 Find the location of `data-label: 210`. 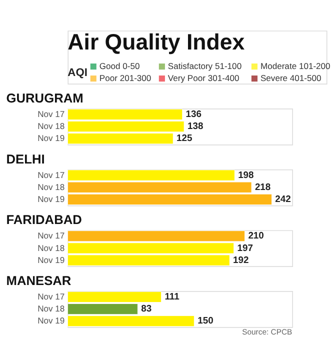

data-label: 210 is located at coordinates (256, 235).